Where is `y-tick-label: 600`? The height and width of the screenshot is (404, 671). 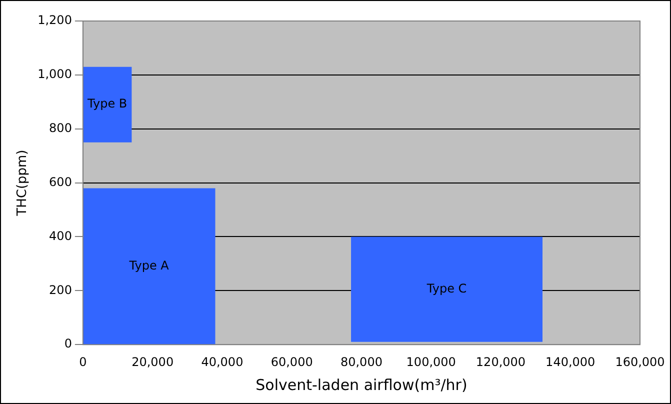
y-tick-label: 600 is located at coordinates (60, 181).